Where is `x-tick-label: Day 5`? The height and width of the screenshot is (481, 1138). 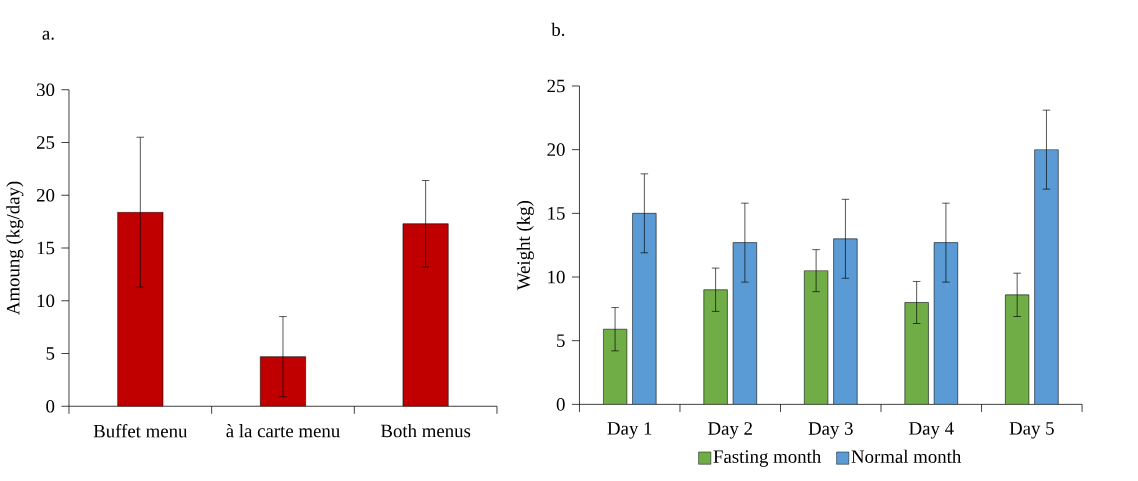 x-tick-label: Day 5 is located at coordinates (1031, 430).